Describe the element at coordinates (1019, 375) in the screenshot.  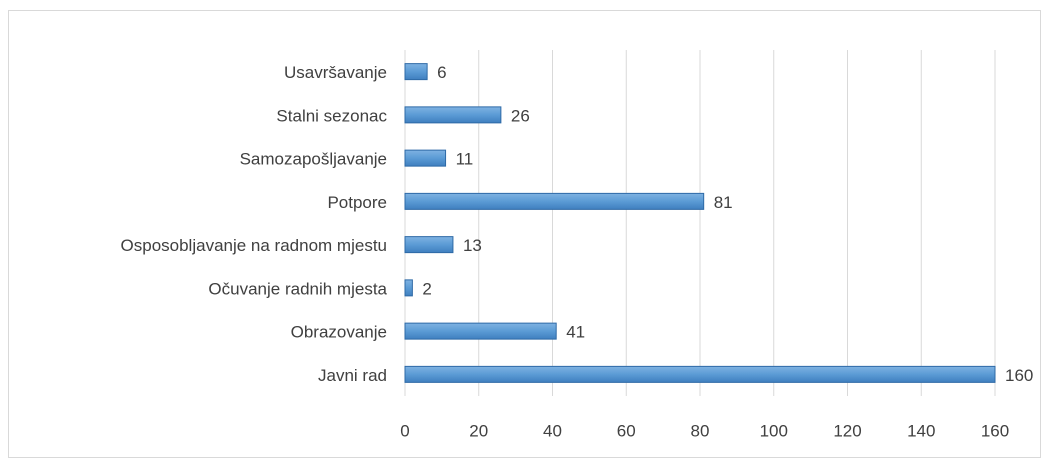
I see `value-label: 160` at that location.